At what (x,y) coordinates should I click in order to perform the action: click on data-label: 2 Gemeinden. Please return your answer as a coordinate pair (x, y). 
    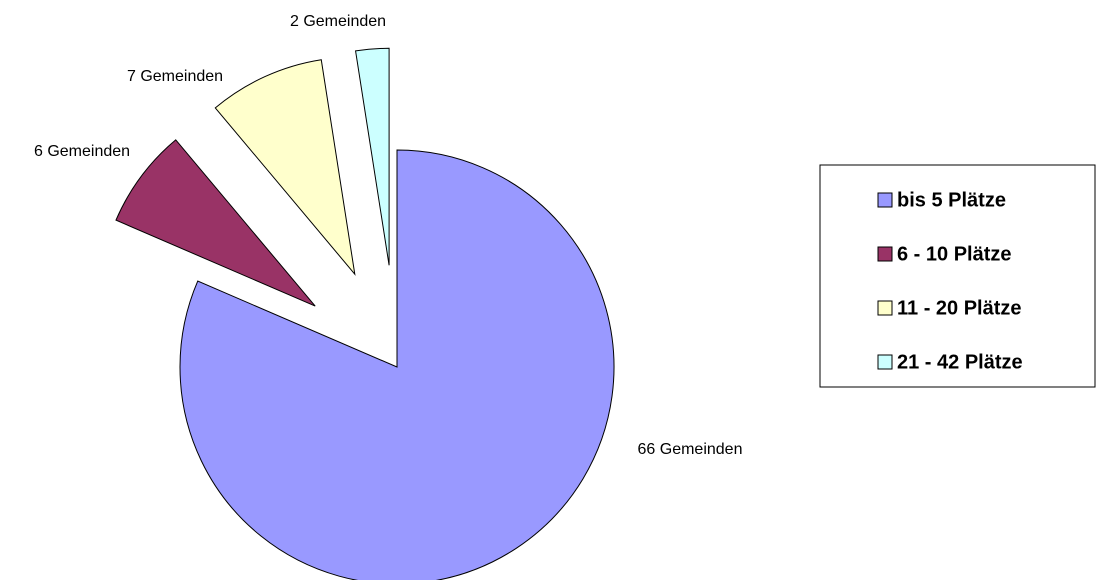
    Looking at the image, I should click on (338, 21).